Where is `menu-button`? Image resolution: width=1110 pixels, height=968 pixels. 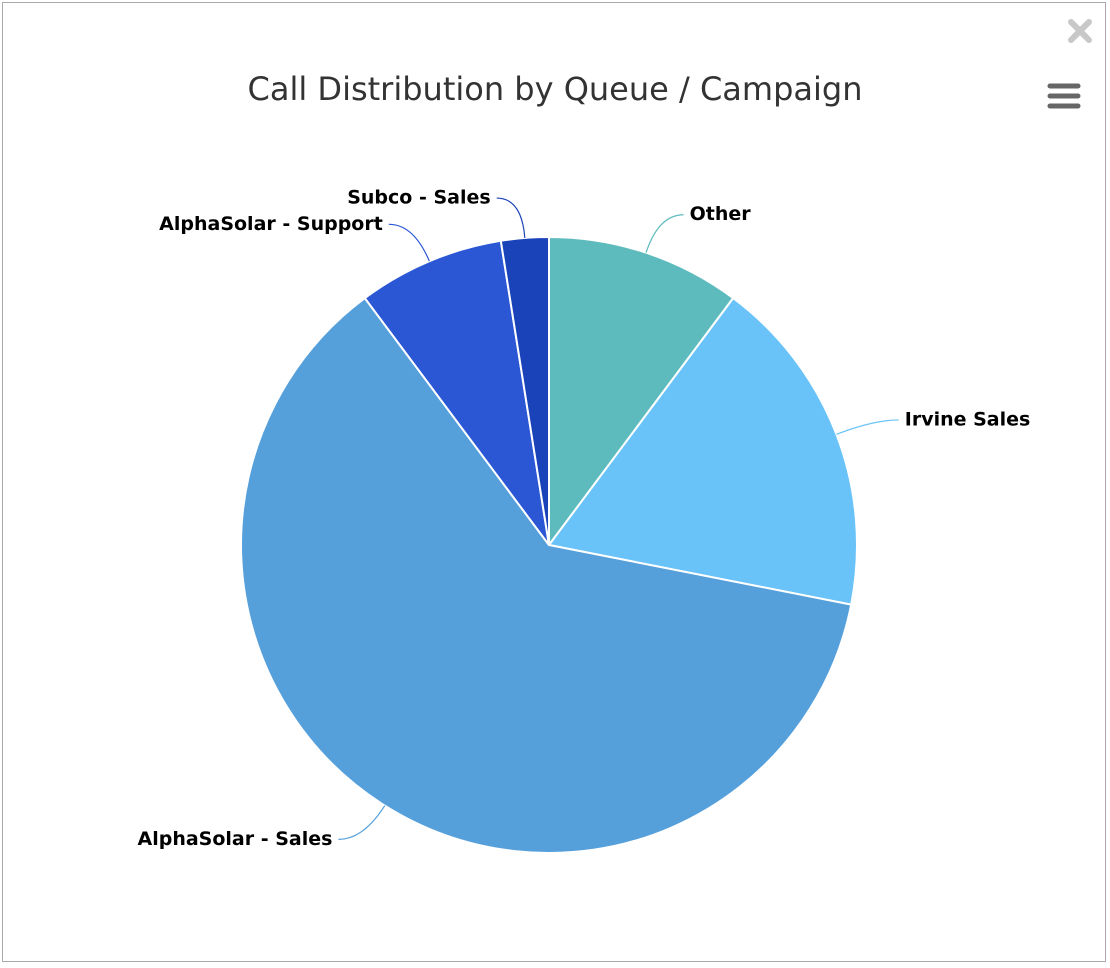
menu-button is located at coordinates (1064, 96).